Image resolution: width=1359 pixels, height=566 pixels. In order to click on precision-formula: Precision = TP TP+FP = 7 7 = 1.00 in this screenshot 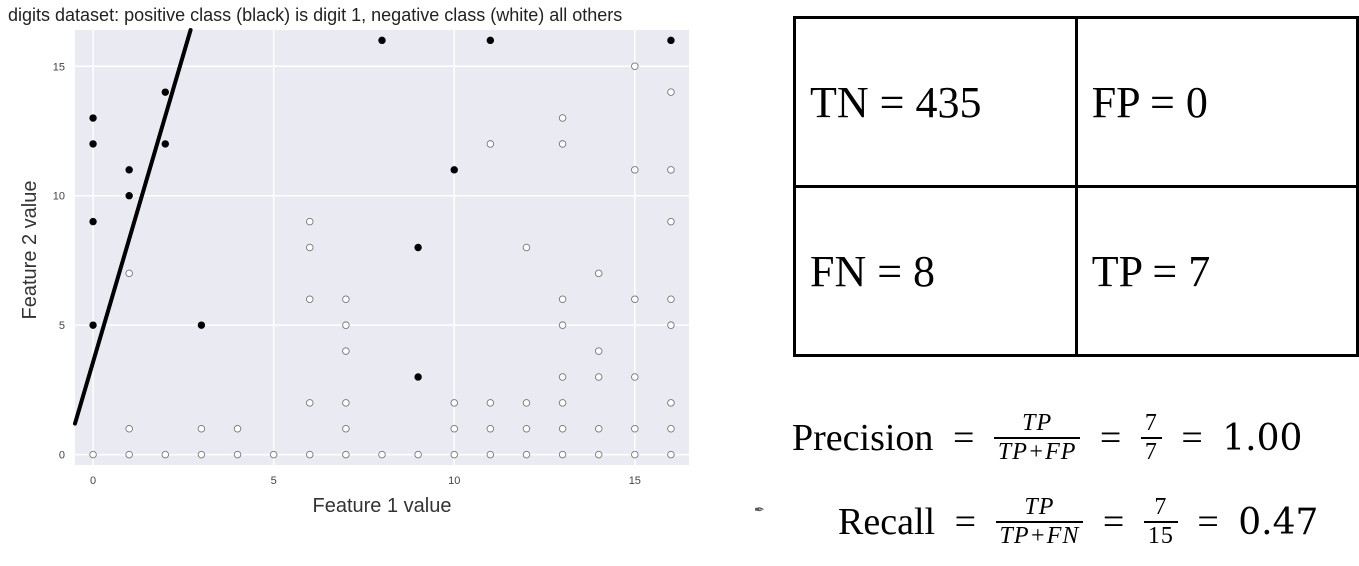, I will do `click(1047, 438)`.